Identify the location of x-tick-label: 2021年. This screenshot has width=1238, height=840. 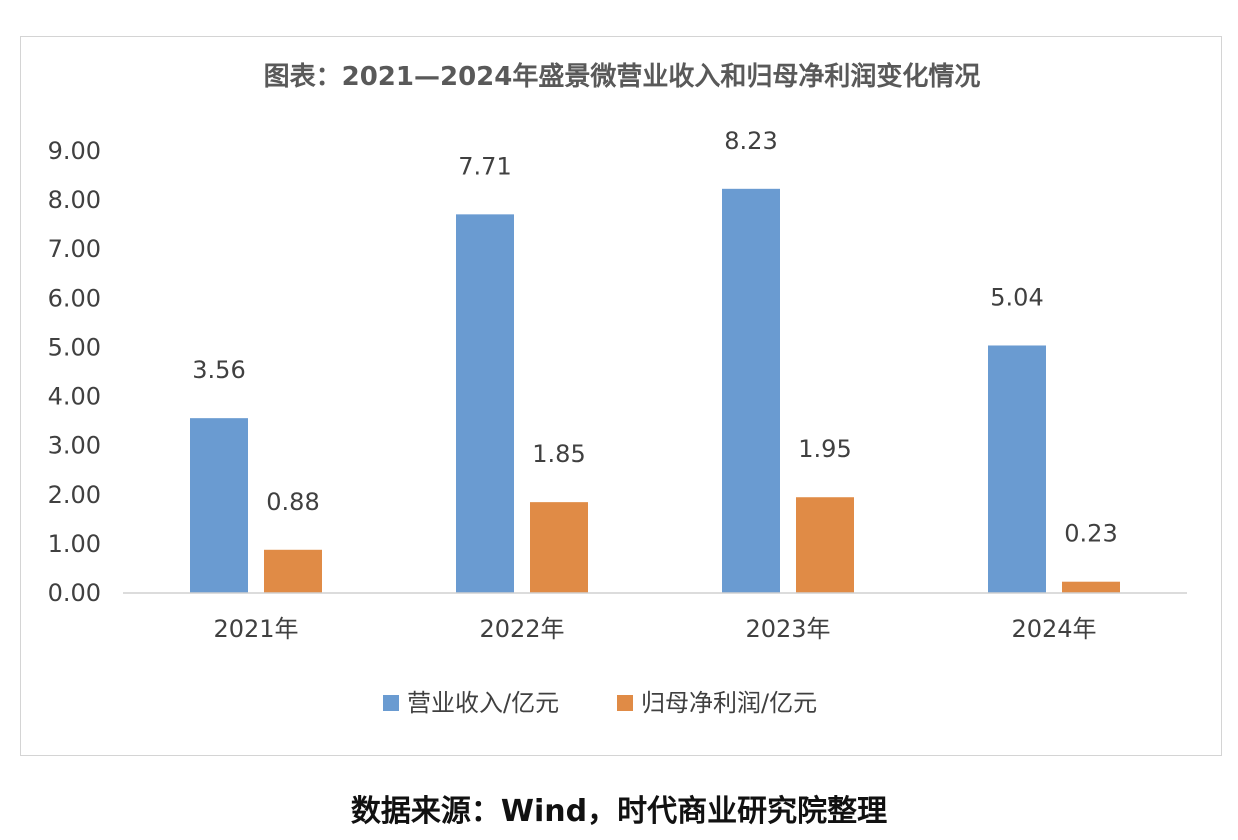
(255, 629).